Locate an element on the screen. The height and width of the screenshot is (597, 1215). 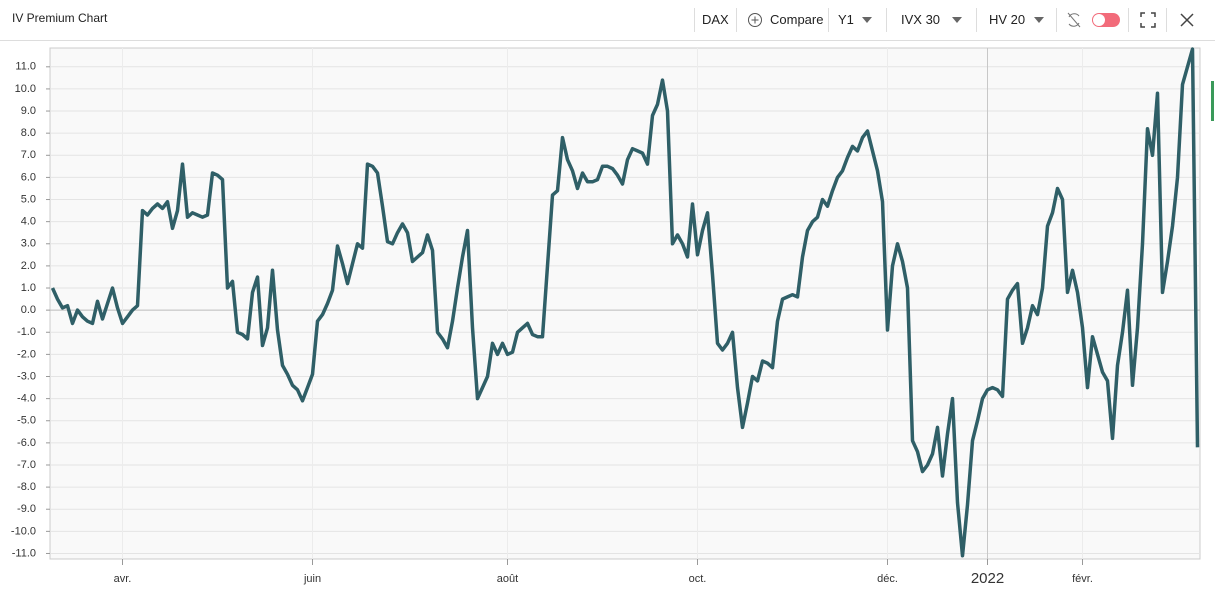
y-tick-label: 4.0 is located at coordinates (28, 222).